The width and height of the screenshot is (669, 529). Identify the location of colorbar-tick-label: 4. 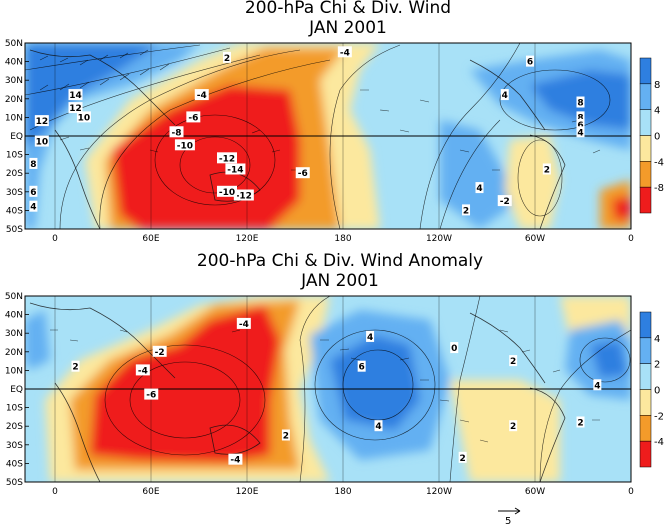
(657, 111).